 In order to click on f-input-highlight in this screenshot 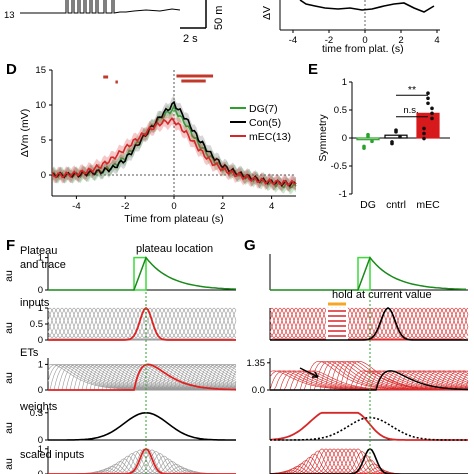, I will do `click(142, 323)`.